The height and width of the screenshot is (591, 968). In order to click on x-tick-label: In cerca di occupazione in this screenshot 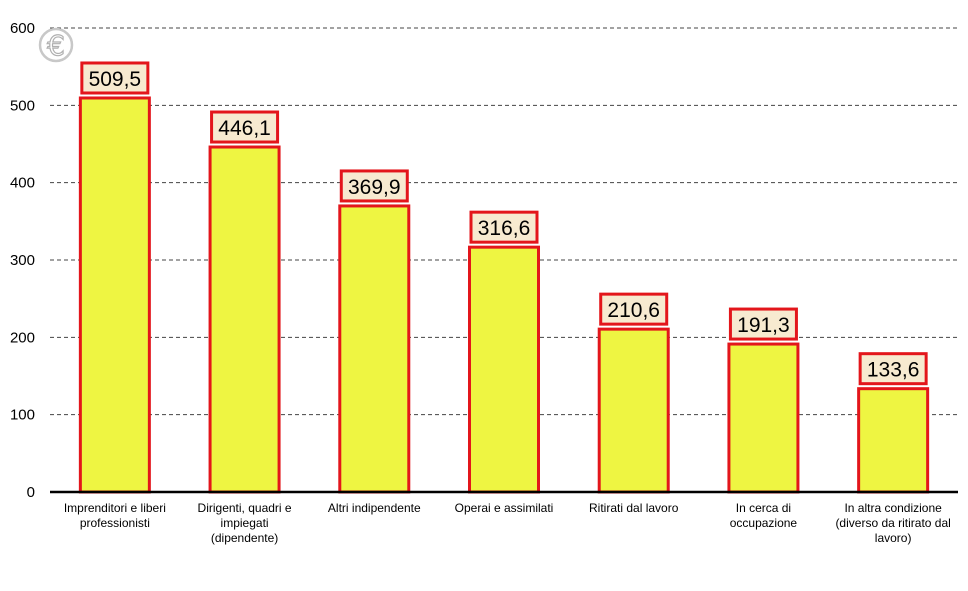, I will do `click(764, 515)`.